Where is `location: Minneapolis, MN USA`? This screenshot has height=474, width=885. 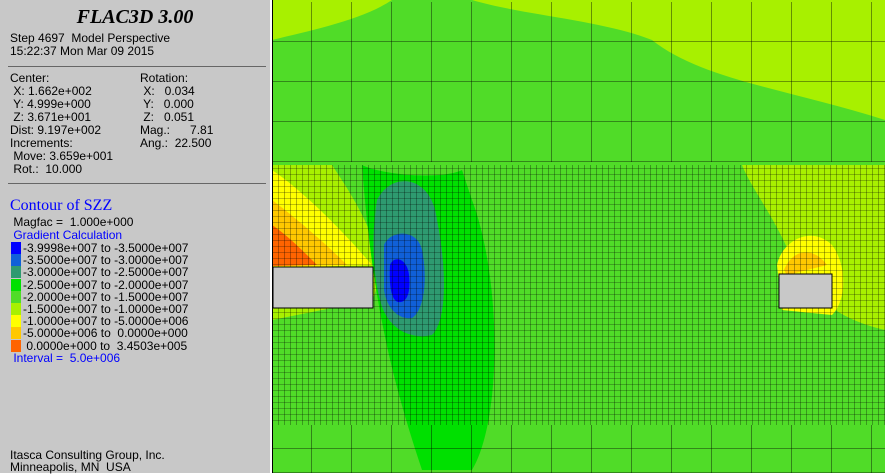 location: Minneapolis, MN USA is located at coordinates (70, 467).